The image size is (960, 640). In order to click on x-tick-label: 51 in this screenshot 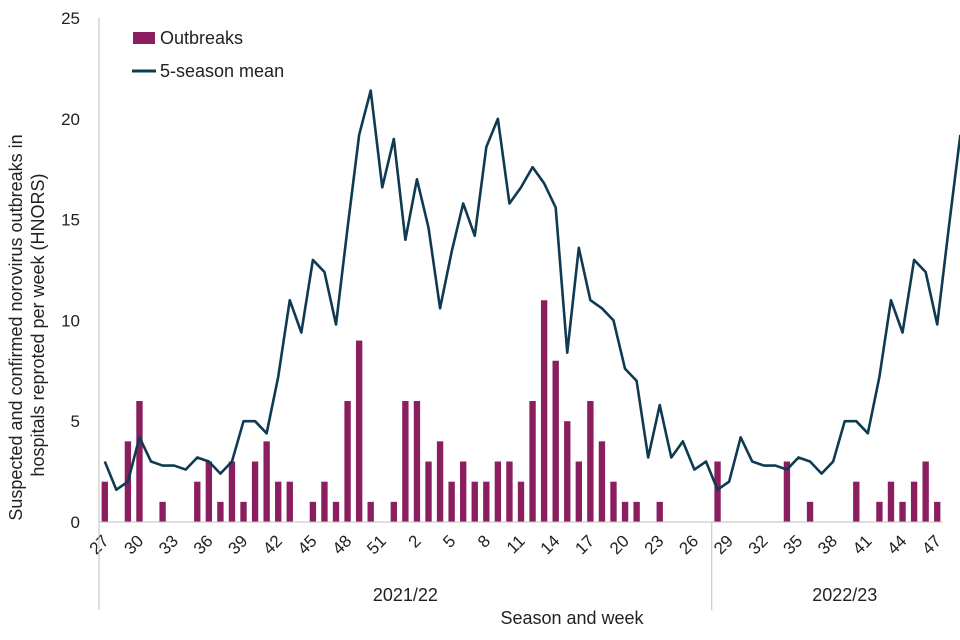, I will do `click(376, 544)`.